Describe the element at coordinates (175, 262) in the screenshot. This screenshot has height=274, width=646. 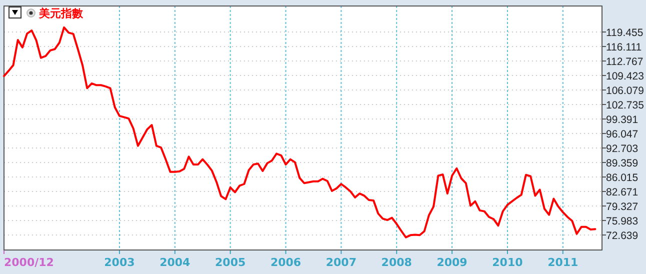
I see `x-tick-label: 2004` at that location.